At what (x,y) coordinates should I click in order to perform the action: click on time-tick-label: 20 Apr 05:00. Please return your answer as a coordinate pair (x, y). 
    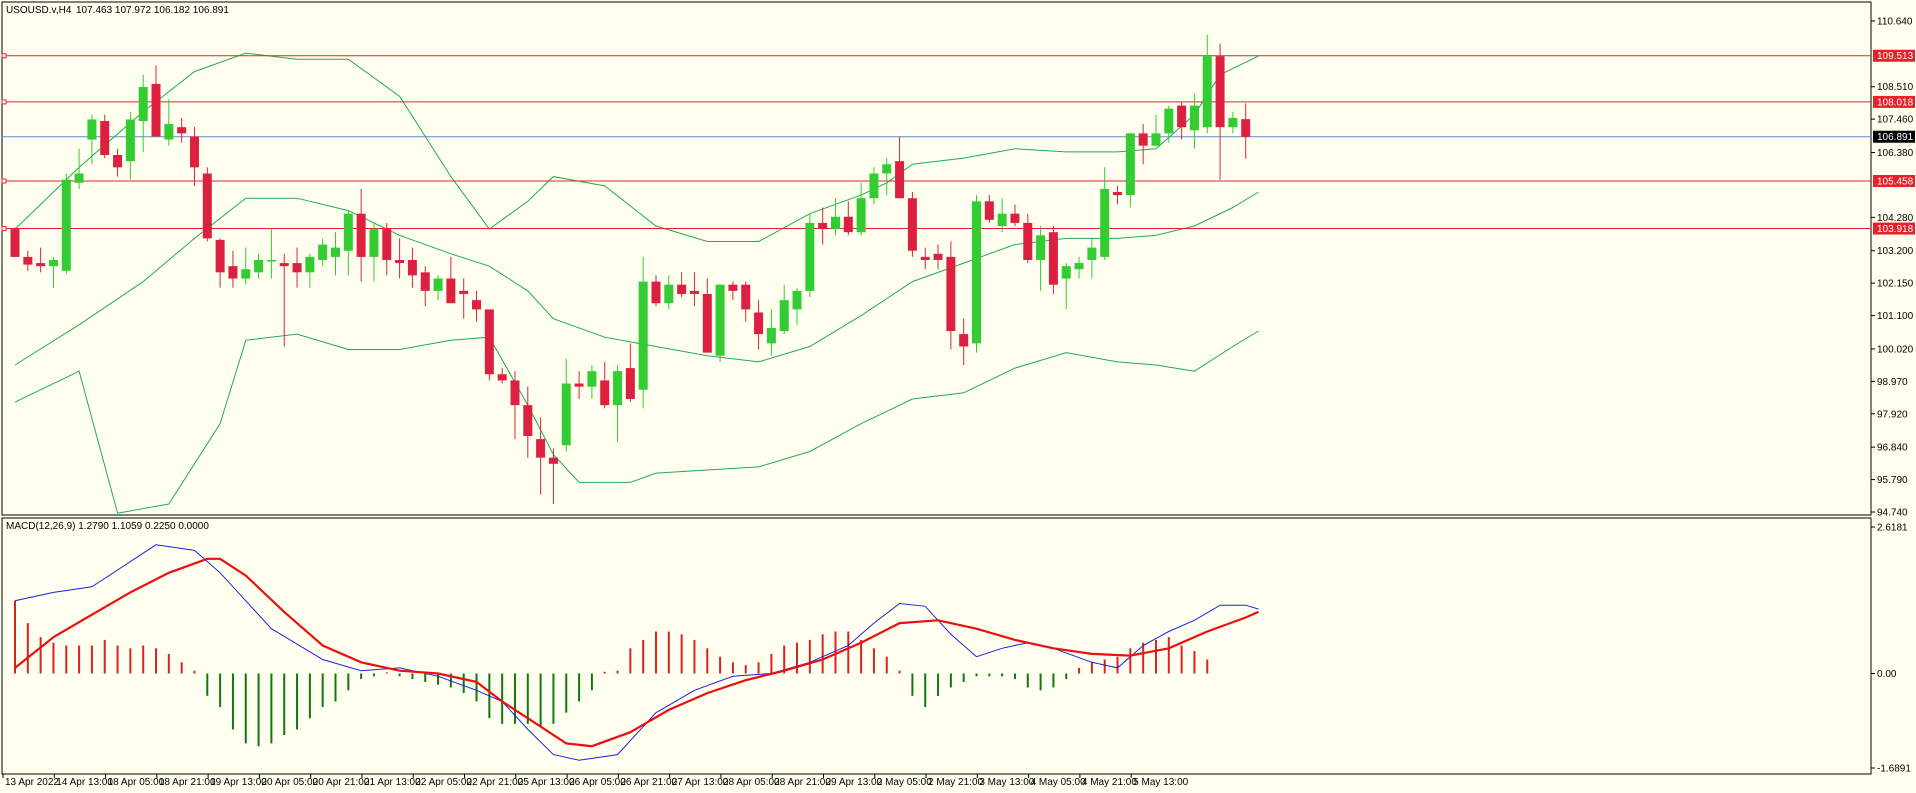
    Looking at the image, I should click on (289, 782).